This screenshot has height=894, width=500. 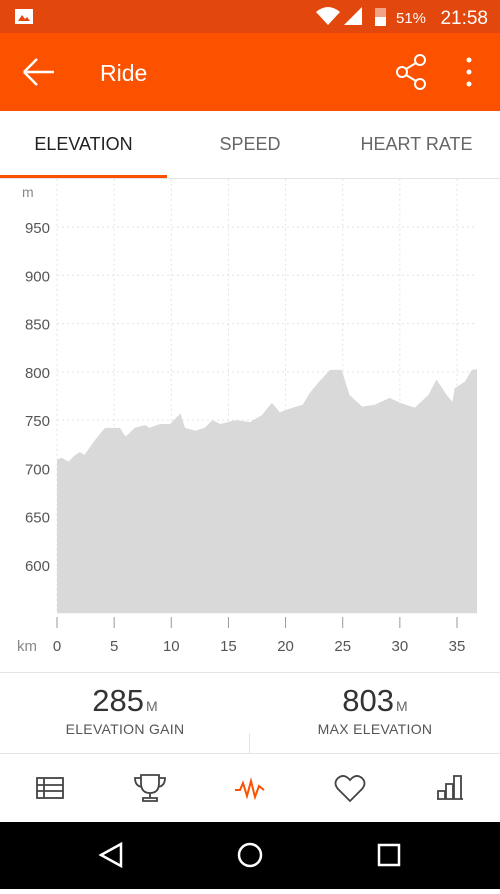 I want to click on y-tick-label: 800, so click(x=37, y=373).